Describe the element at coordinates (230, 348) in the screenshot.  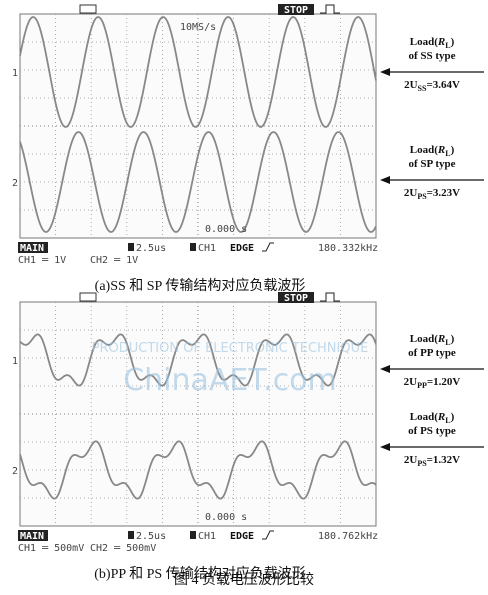
I see `watermark-sub: PRODUCTION OF ELECTRONIC TECHNIQUE` at that location.